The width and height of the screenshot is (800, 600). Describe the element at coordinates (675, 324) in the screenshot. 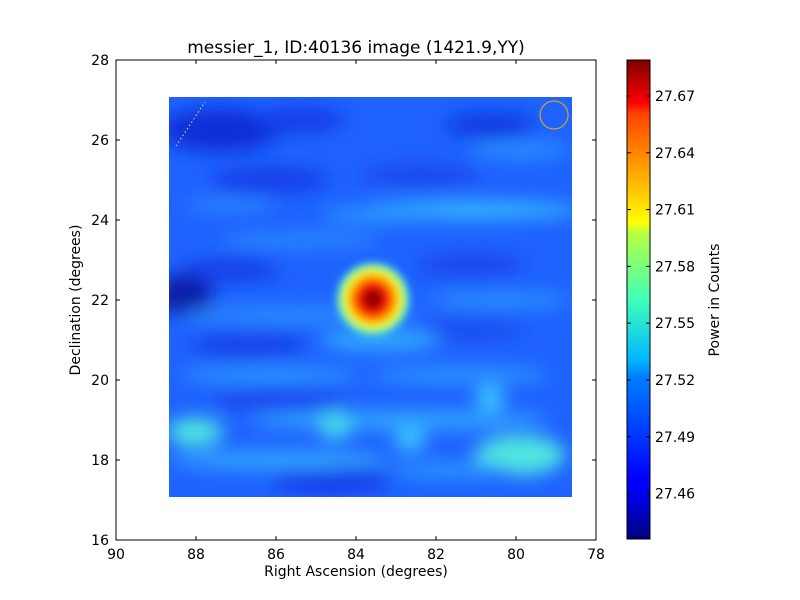

I see `colorbar-tick-label: 27.55` at that location.